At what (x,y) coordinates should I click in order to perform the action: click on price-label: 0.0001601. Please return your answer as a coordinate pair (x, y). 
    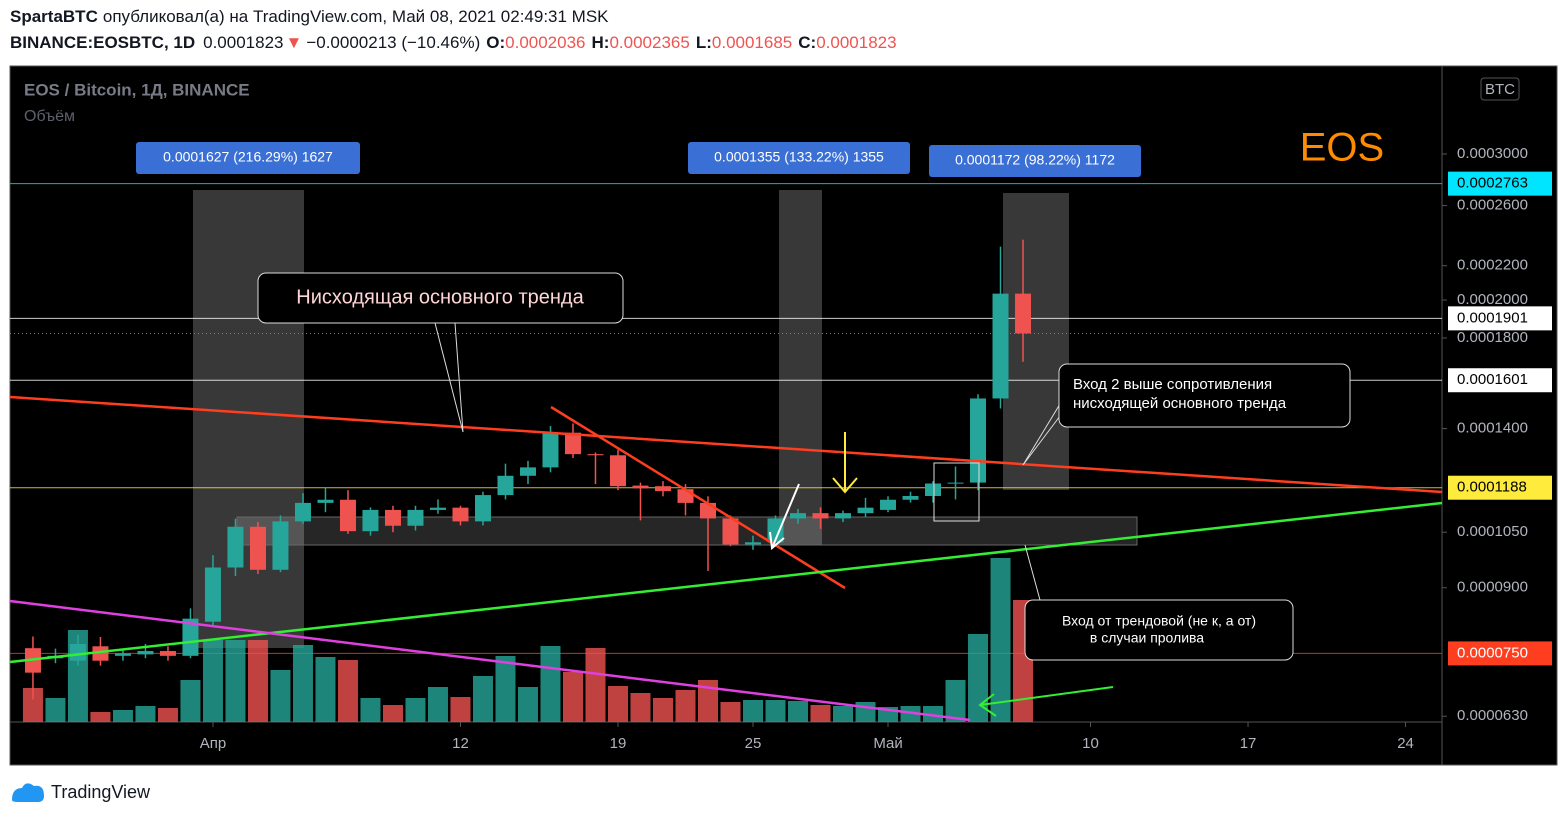
    Looking at the image, I should click on (1492, 379).